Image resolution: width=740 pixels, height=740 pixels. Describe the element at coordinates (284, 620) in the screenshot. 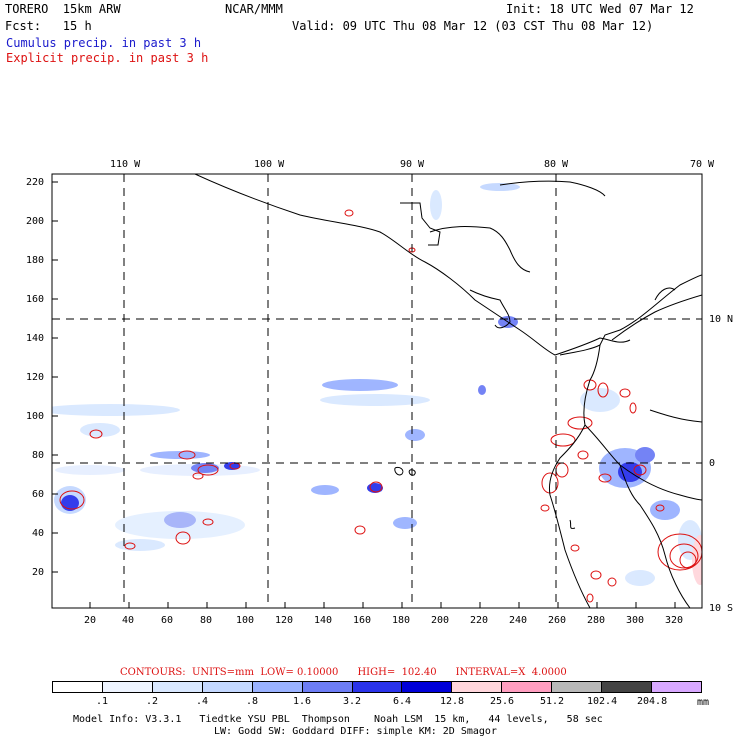

I see `x-tick-label: 120` at that location.